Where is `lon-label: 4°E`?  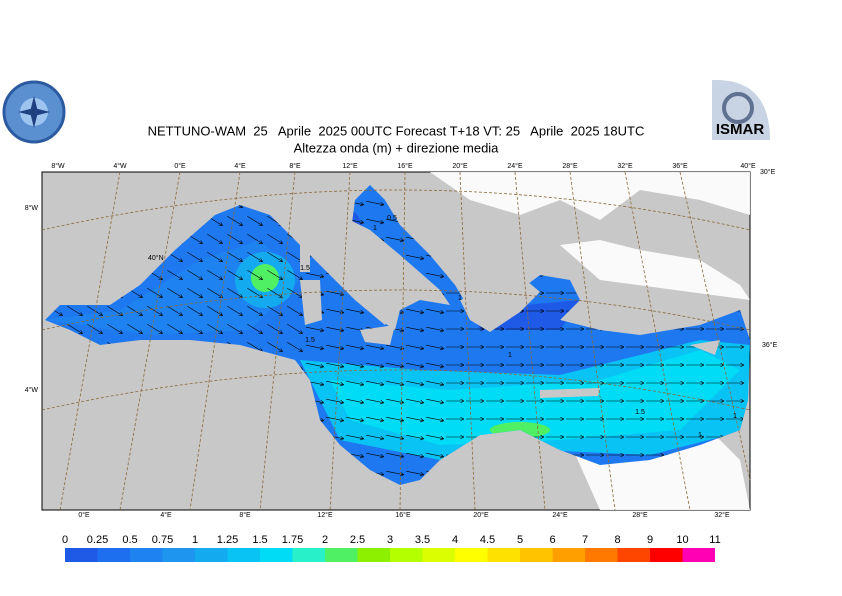
lon-label: 4°E is located at coordinates (166, 515).